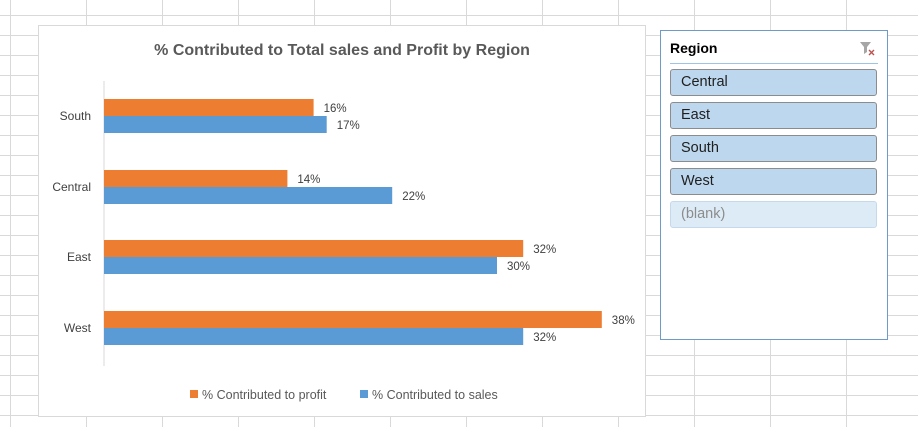 The width and height of the screenshot is (918, 427). Describe the element at coordinates (703, 214) in the screenshot. I see `slicer-item-label: (blank)` at that location.